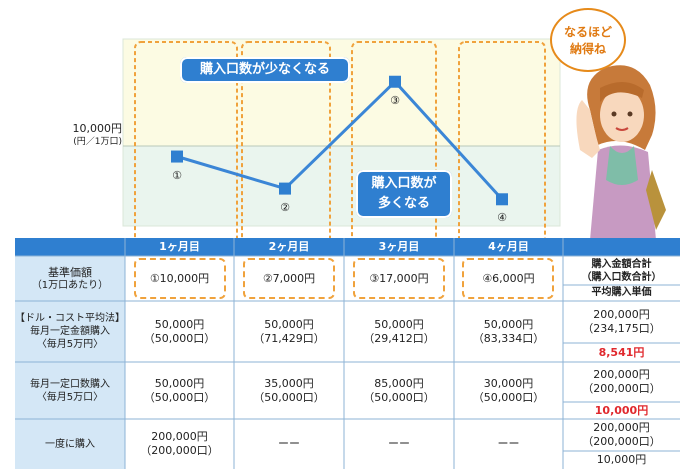  I want to click on fixed-units-label-1: 毎月一定口数購入, so click(70, 384).